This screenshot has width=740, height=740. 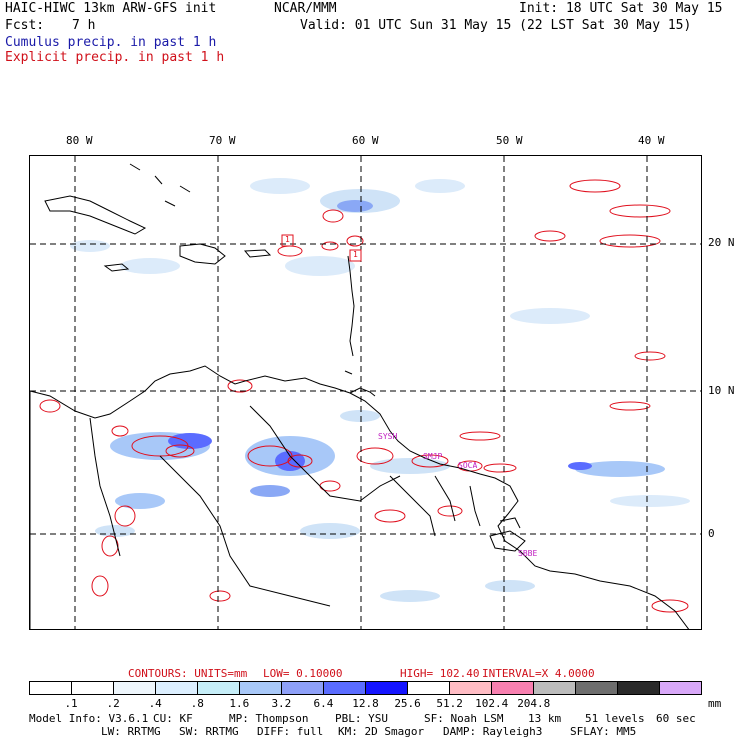 What do you see at coordinates (290, 731) in the screenshot?
I see `model-info-diff: DIFF: full` at bounding box center [290, 731].